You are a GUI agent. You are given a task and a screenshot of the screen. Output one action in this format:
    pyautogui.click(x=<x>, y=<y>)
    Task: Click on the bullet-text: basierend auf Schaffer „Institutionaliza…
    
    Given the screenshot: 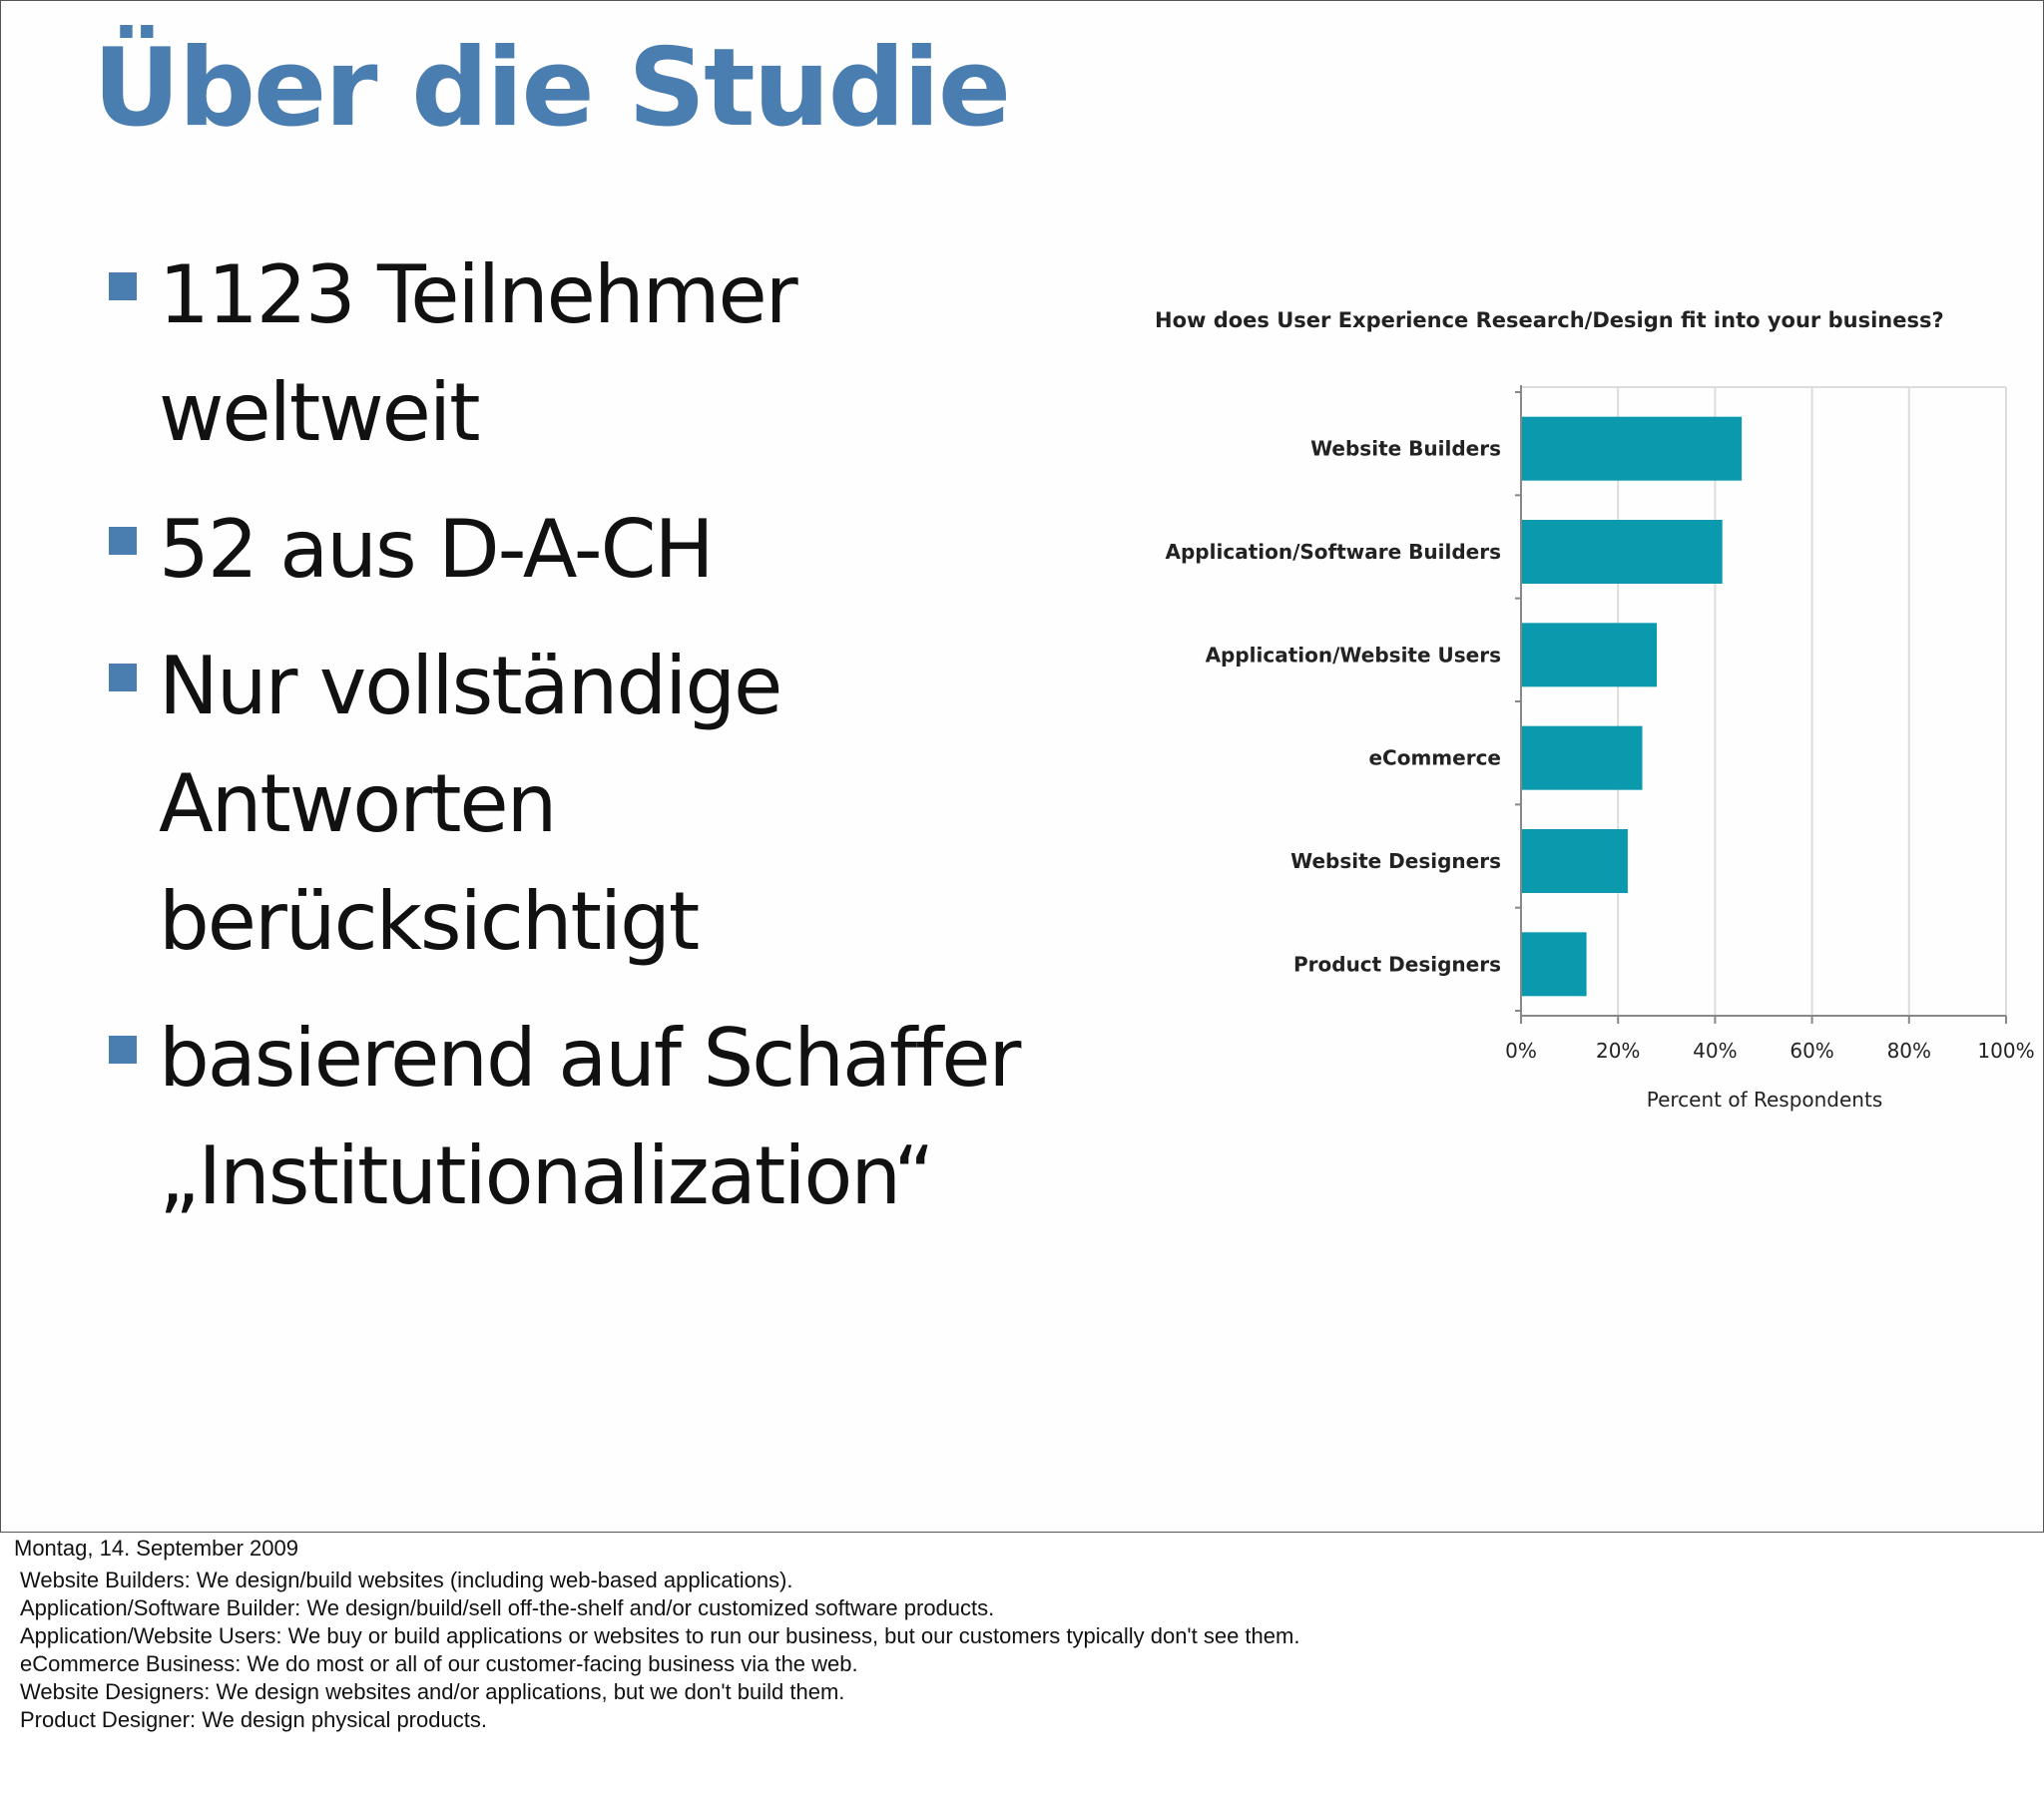 What is the action you would take?
    pyautogui.click(x=590, y=1117)
    